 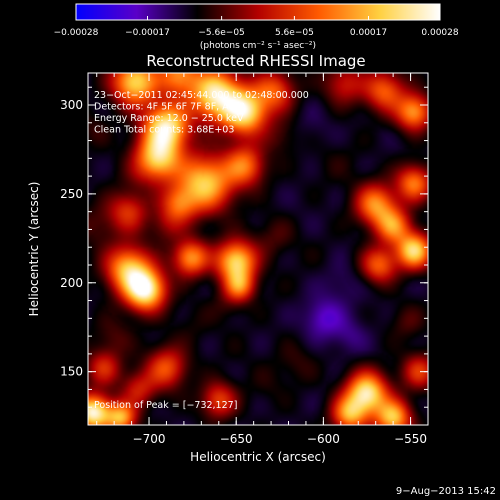 What do you see at coordinates (169, 107) in the screenshot?
I see `annotation-line: Detectors: 4F 5F 6F 7F 8F, Att 0` at bounding box center [169, 107].